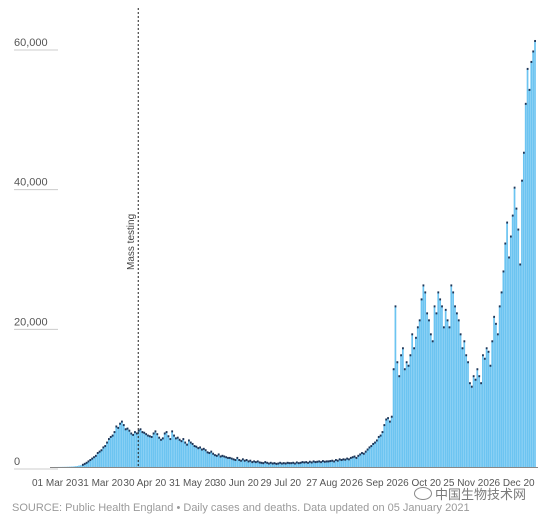  I want to click on mass-testing-label: Mass testing, so click(131, 242).